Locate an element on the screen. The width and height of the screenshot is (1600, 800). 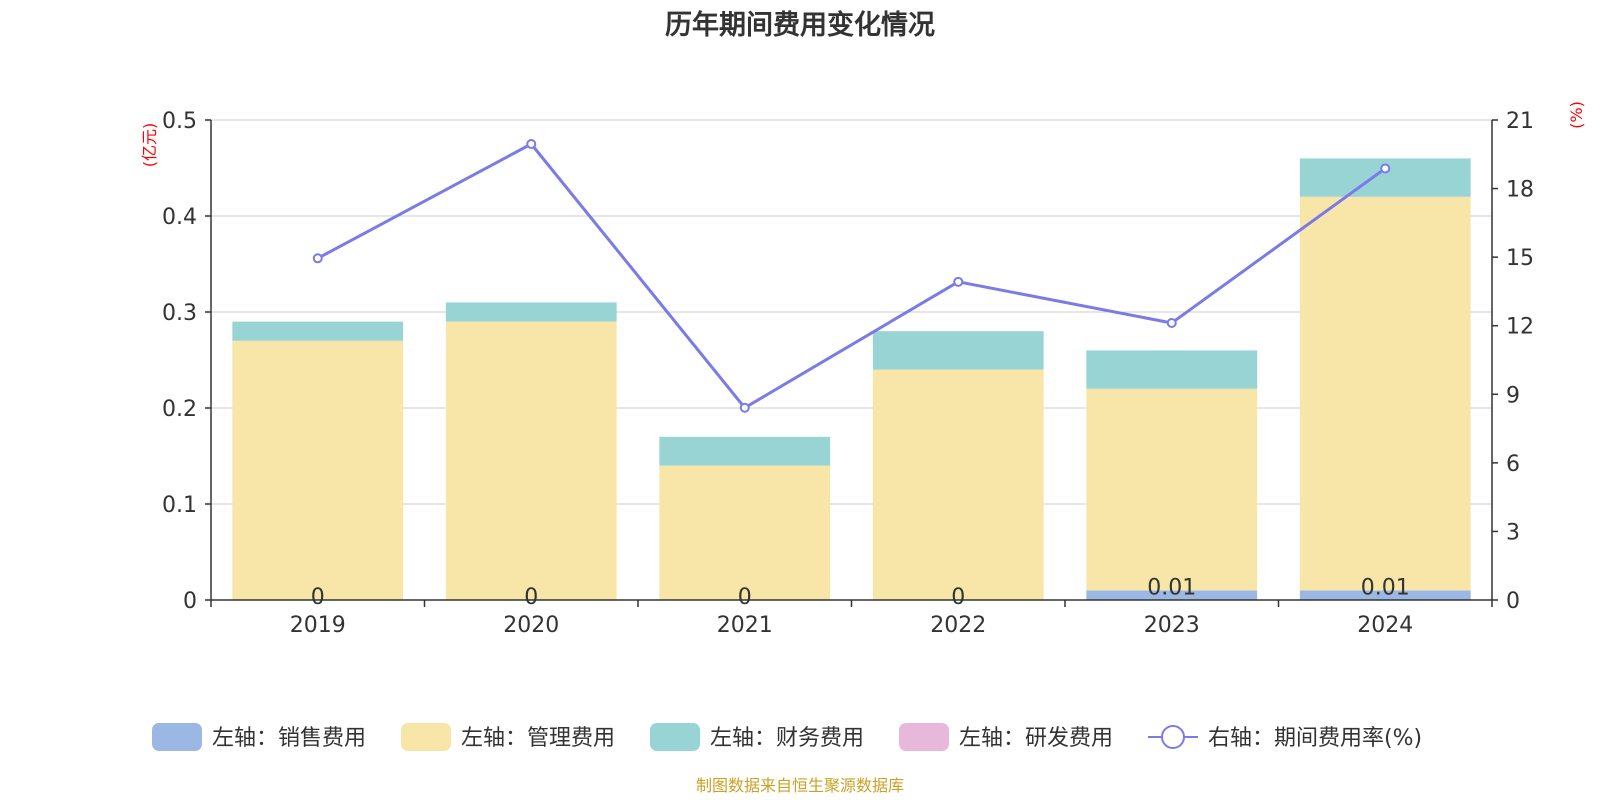
legend-item-rnd: 左轴：研发费用 is located at coordinates (1006, 737).